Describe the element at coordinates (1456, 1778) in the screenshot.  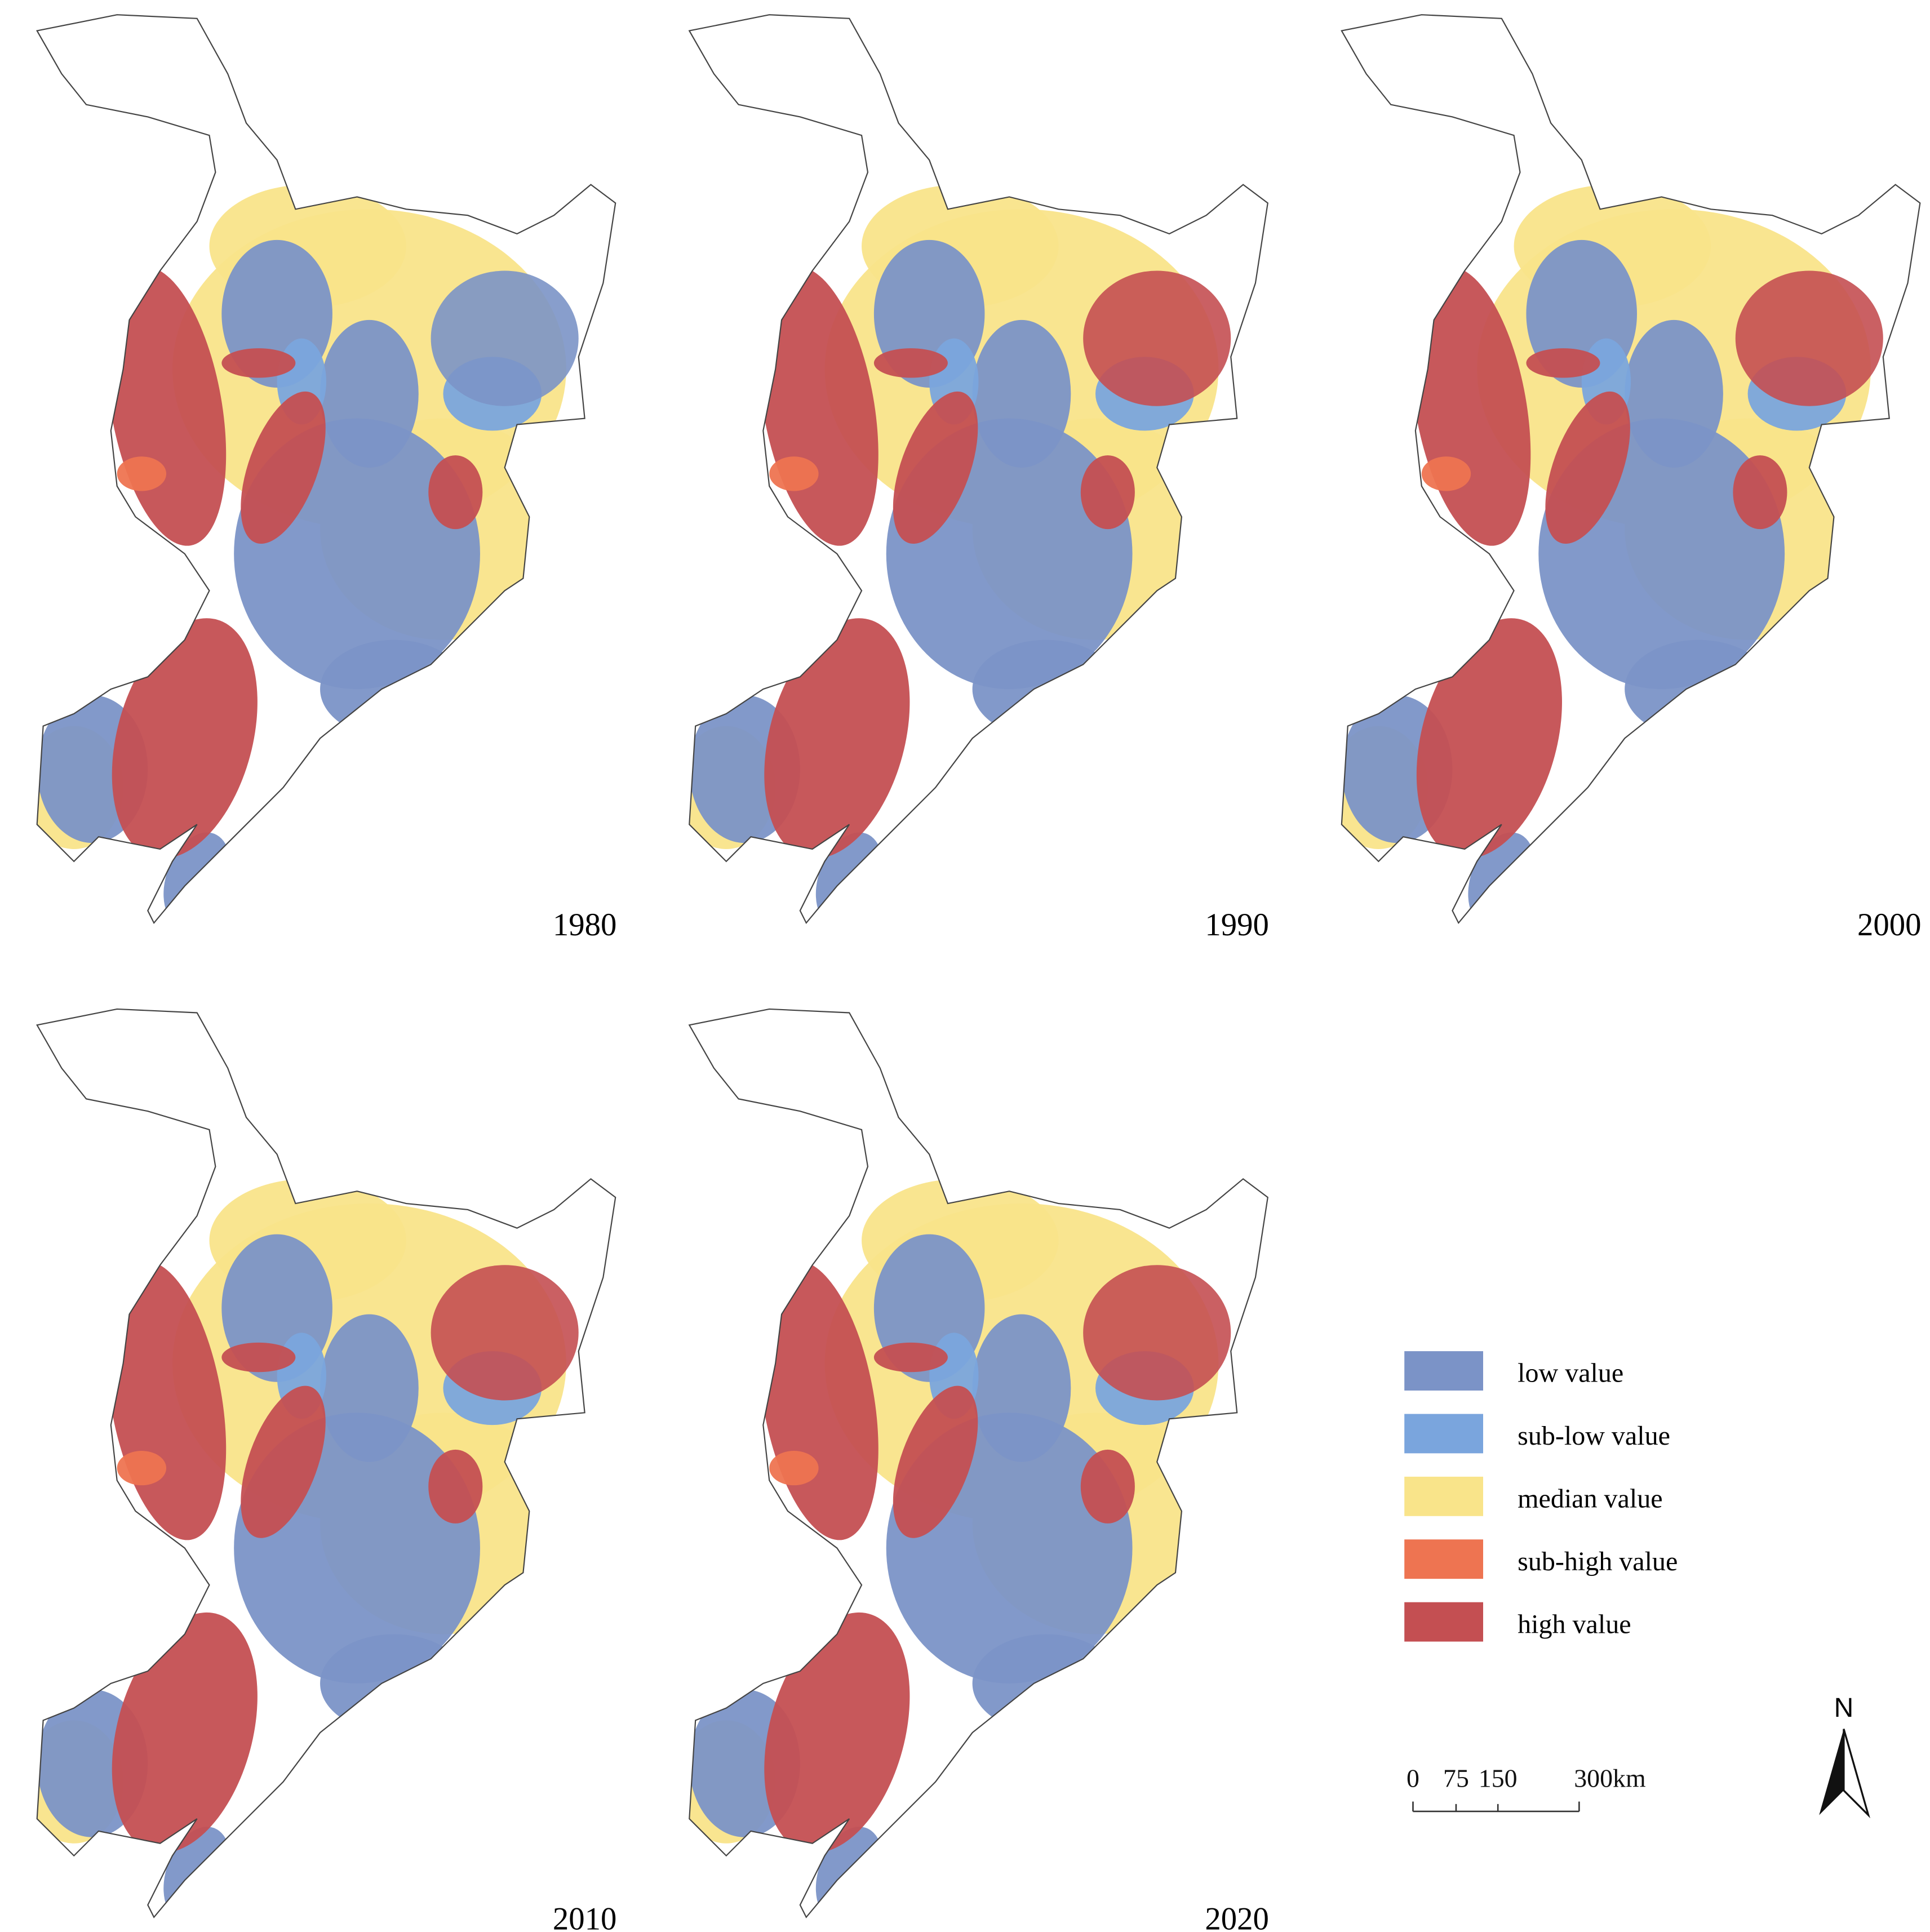
I see `scale-label: 75` at that location.